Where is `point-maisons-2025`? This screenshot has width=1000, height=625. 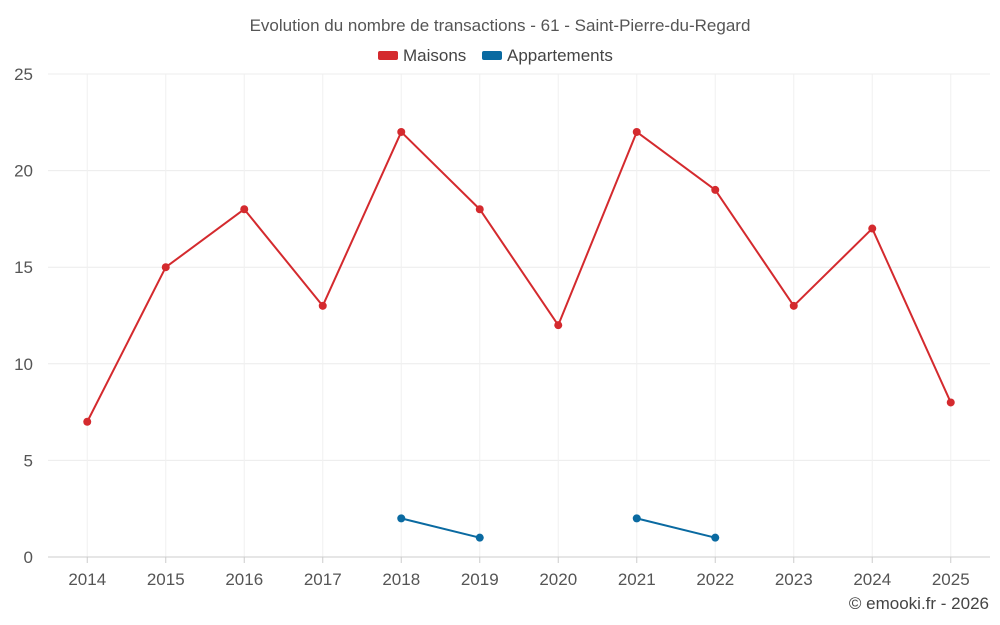 point-maisons-2025 is located at coordinates (950, 402).